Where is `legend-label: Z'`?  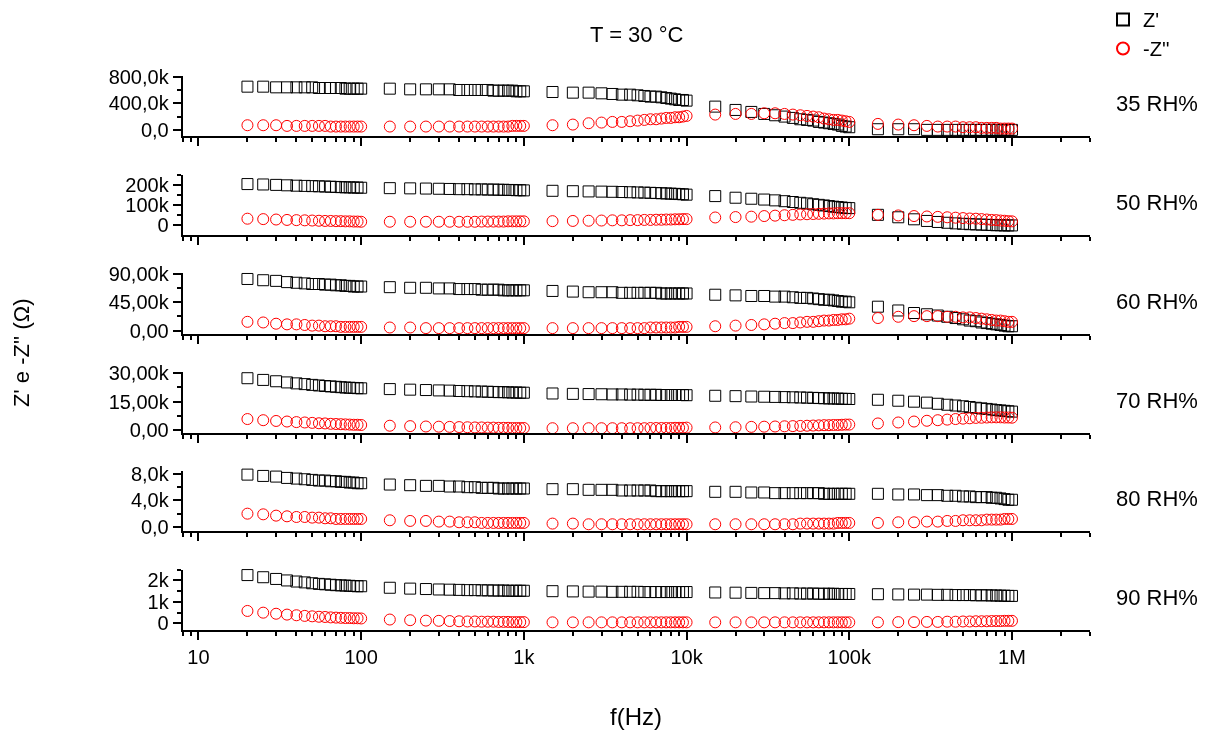
legend-label: Z' is located at coordinates (1151, 20).